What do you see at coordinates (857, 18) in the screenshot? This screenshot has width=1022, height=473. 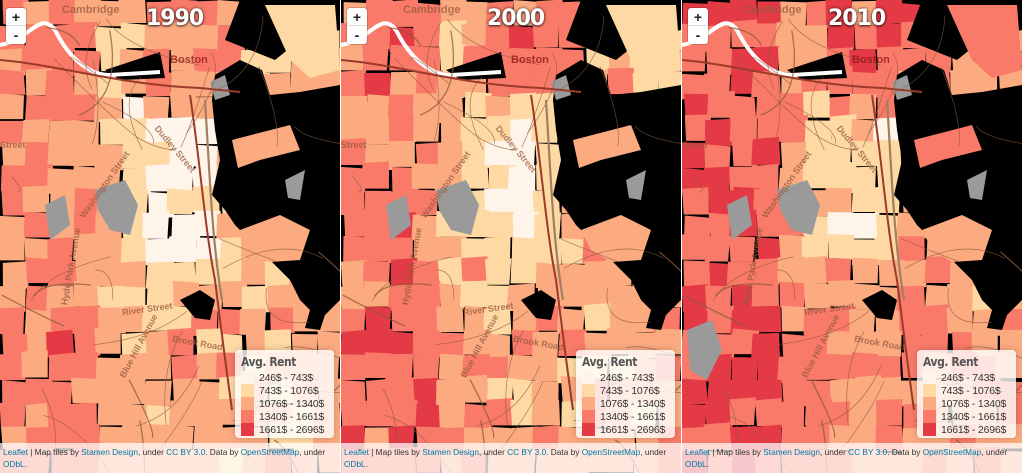 I see `year-label: 2010` at bounding box center [857, 18].